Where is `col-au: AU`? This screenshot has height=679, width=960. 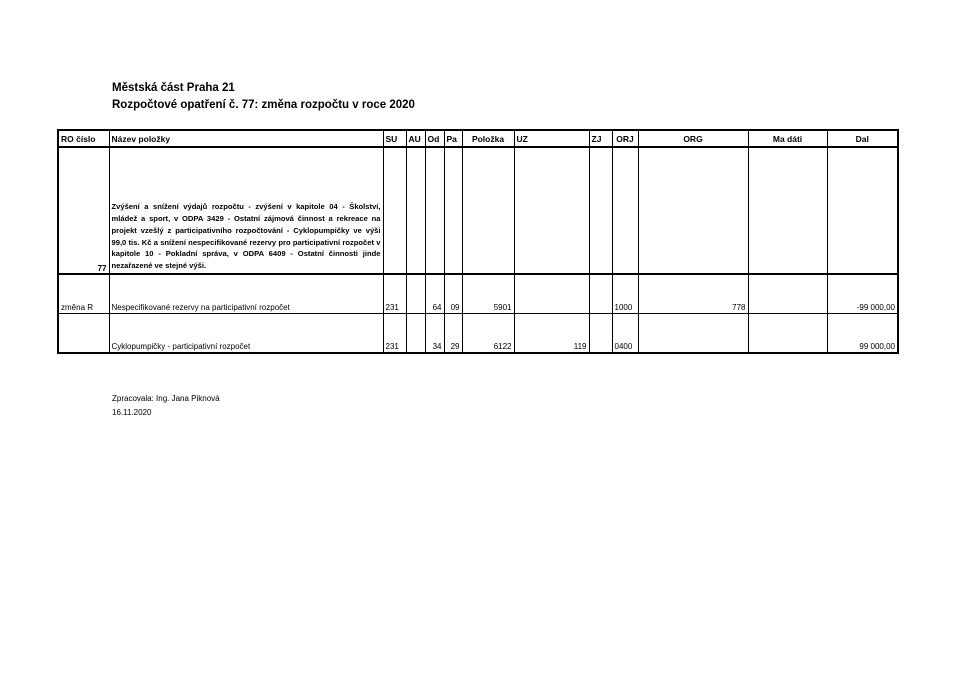 col-au: AU is located at coordinates (415, 138).